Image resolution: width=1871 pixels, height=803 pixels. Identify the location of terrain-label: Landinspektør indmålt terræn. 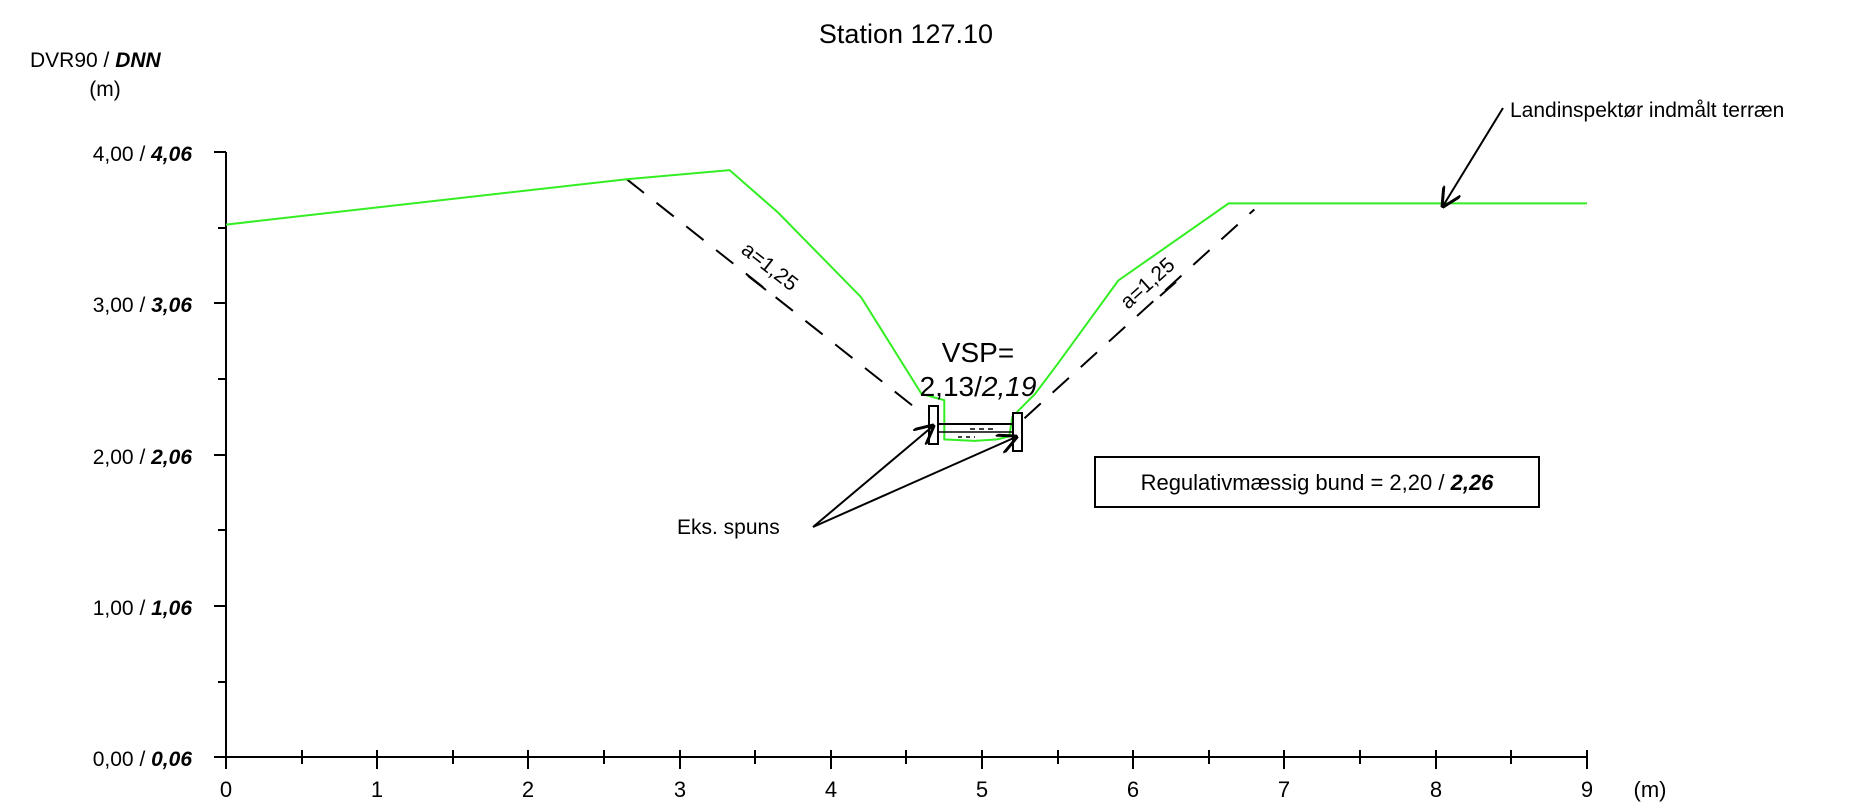
(1647, 110).